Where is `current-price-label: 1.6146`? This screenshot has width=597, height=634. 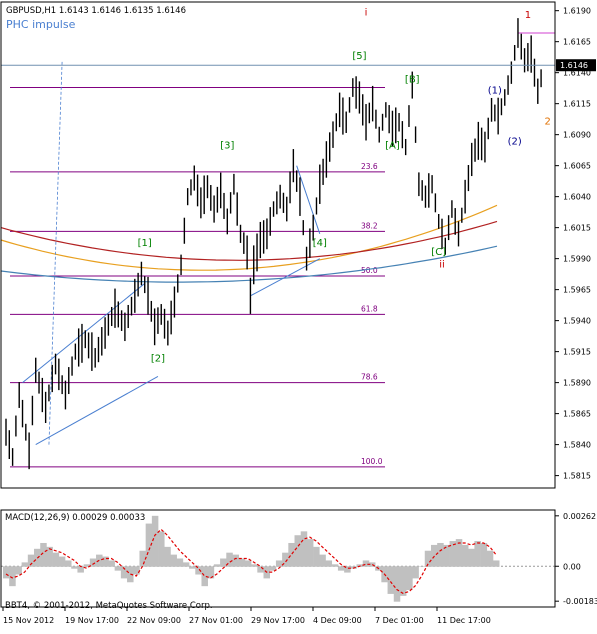 current-price-label: 1.6146 is located at coordinates (574, 65).